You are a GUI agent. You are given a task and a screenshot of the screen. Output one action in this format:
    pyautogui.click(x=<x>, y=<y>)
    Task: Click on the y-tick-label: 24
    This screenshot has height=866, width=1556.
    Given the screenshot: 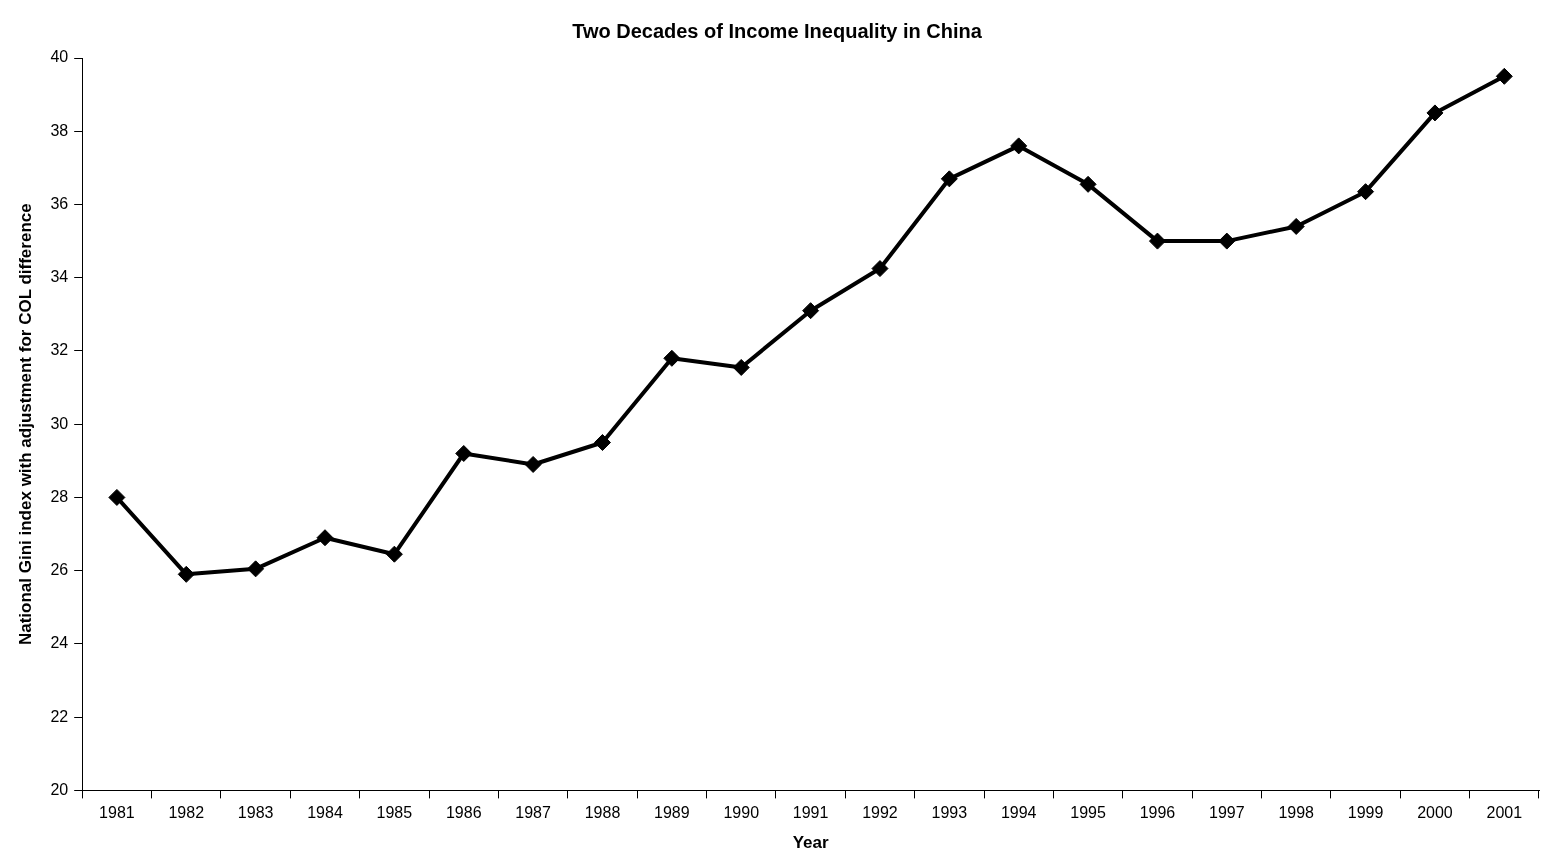 What is the action you would take?
    pyautogui.click(x=59, y=643)
    